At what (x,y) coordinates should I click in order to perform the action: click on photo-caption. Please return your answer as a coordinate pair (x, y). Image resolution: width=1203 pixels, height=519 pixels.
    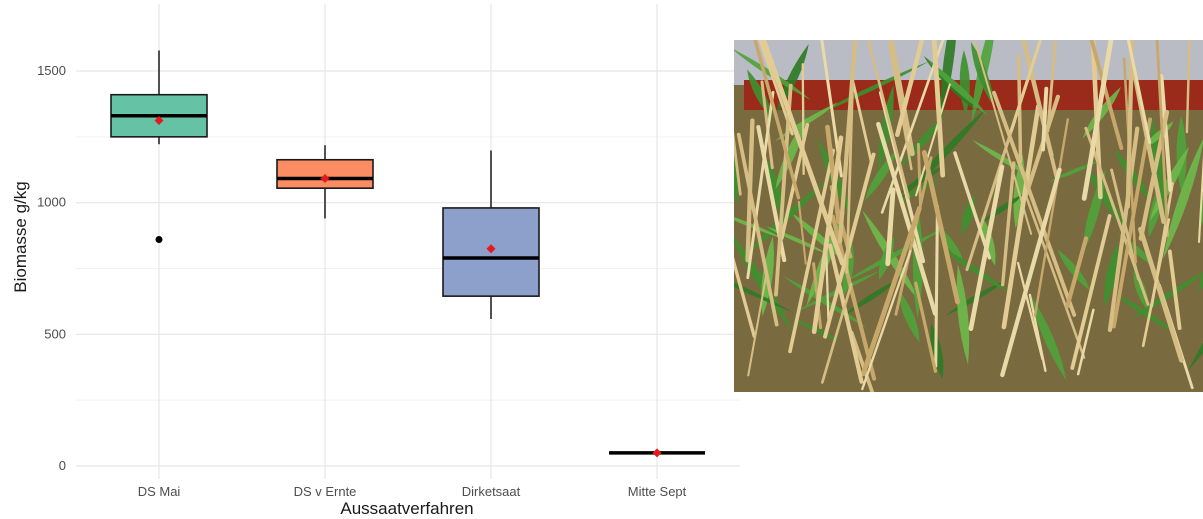
    Looking at the image, I should click on (841, 512).